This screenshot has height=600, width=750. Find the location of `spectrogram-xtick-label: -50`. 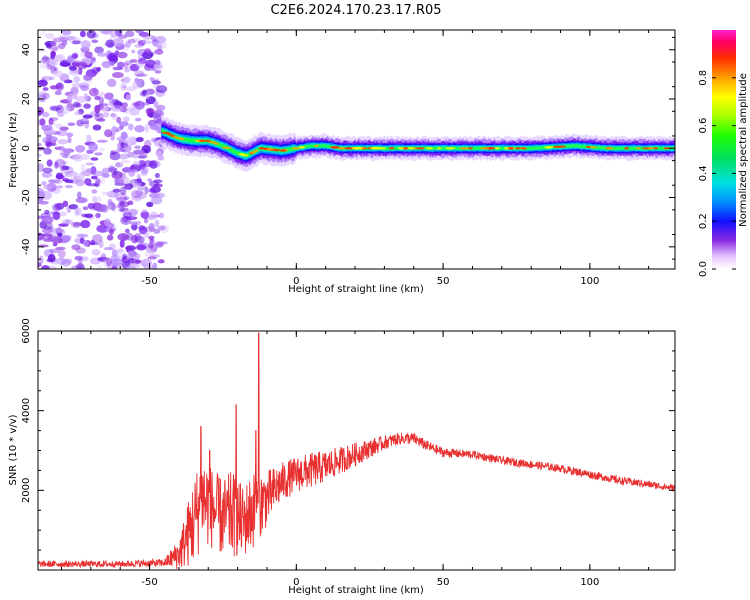

spectrogram-xtick-label: -50 is located at coordinates (149, 281).